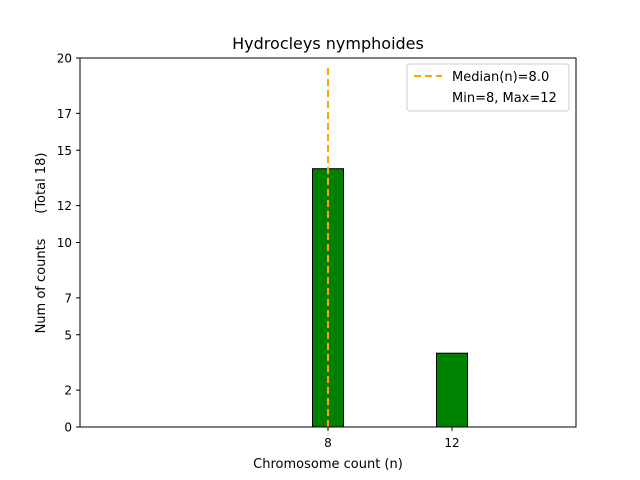 Image resolution: width=640 pixels, height=480 pixels. Describe the element at coordinates (392, 438) in the screenshot. I see `x-axis-ticks: 8 12` at that location.